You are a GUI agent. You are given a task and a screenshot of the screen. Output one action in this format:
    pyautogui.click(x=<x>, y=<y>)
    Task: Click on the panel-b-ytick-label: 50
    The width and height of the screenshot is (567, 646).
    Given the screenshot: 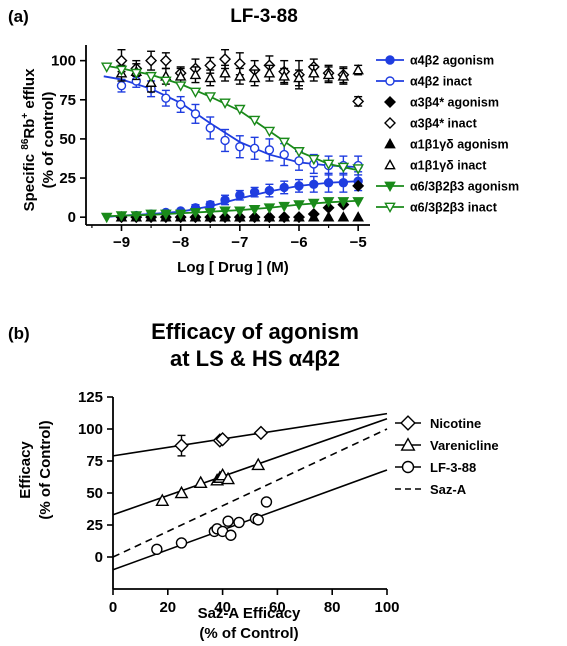 What is the action you would take?
    pyautogui.click(x=94, y=493)
    